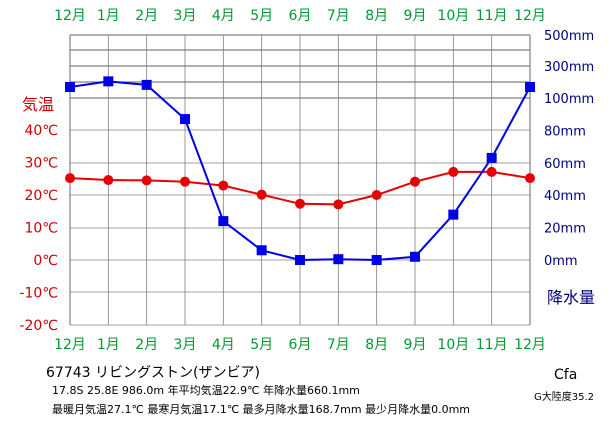  What do you see at coordinates (571, 297) in the screenshot?
I see `precipitation-axis-title: 降水量` at bounding box center [571, 297].